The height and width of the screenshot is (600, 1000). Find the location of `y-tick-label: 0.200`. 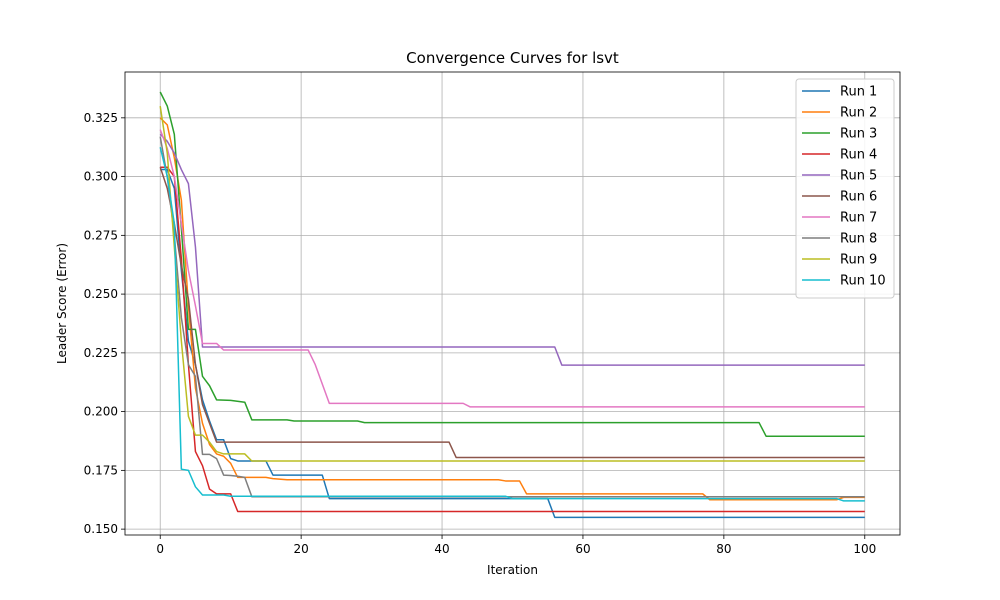

y-tick-label: 0.200 is located at coordinates (101, 412).